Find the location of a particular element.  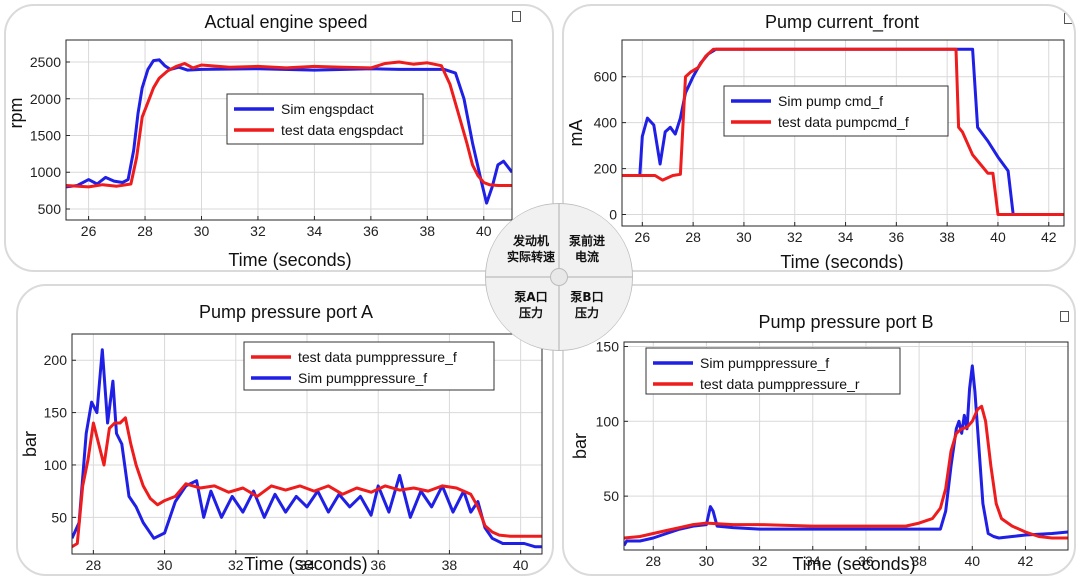

hub-label-line1: 泵A口 is located at coordinates (531, 297).